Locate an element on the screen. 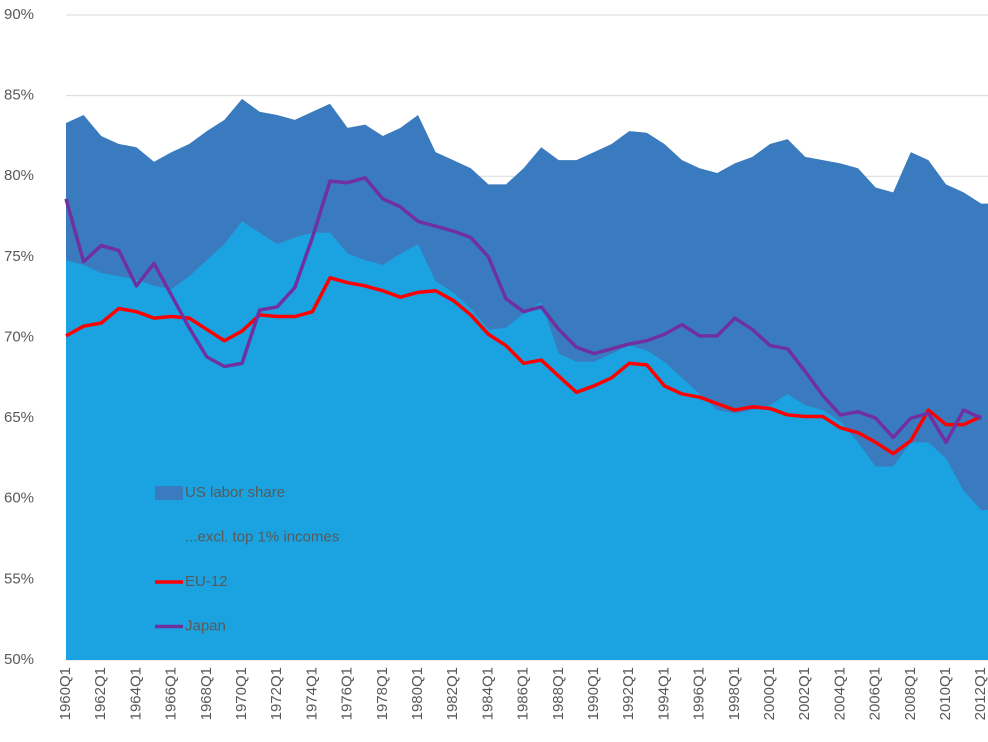 The width and height of the screenshot is (988, 742). x-tick-label: 1980Q1 is located at coordinates (417, 693).